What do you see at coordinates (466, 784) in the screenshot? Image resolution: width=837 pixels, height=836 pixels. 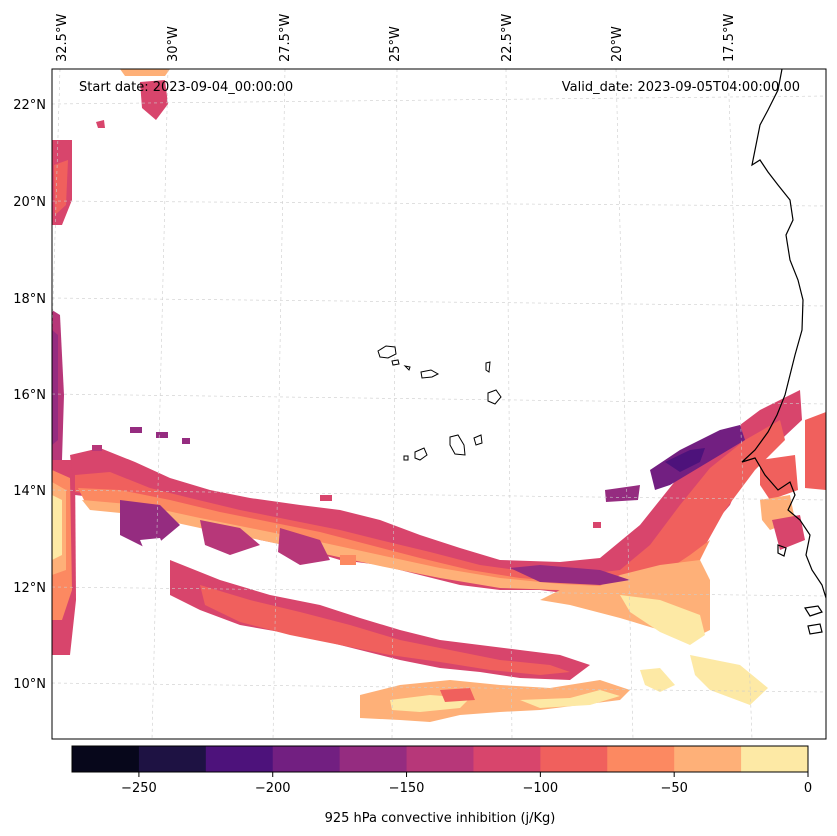 I see `colorbar-ticks: −250 −200 −150 −100 −50 0` at bounding box center [466, 784].